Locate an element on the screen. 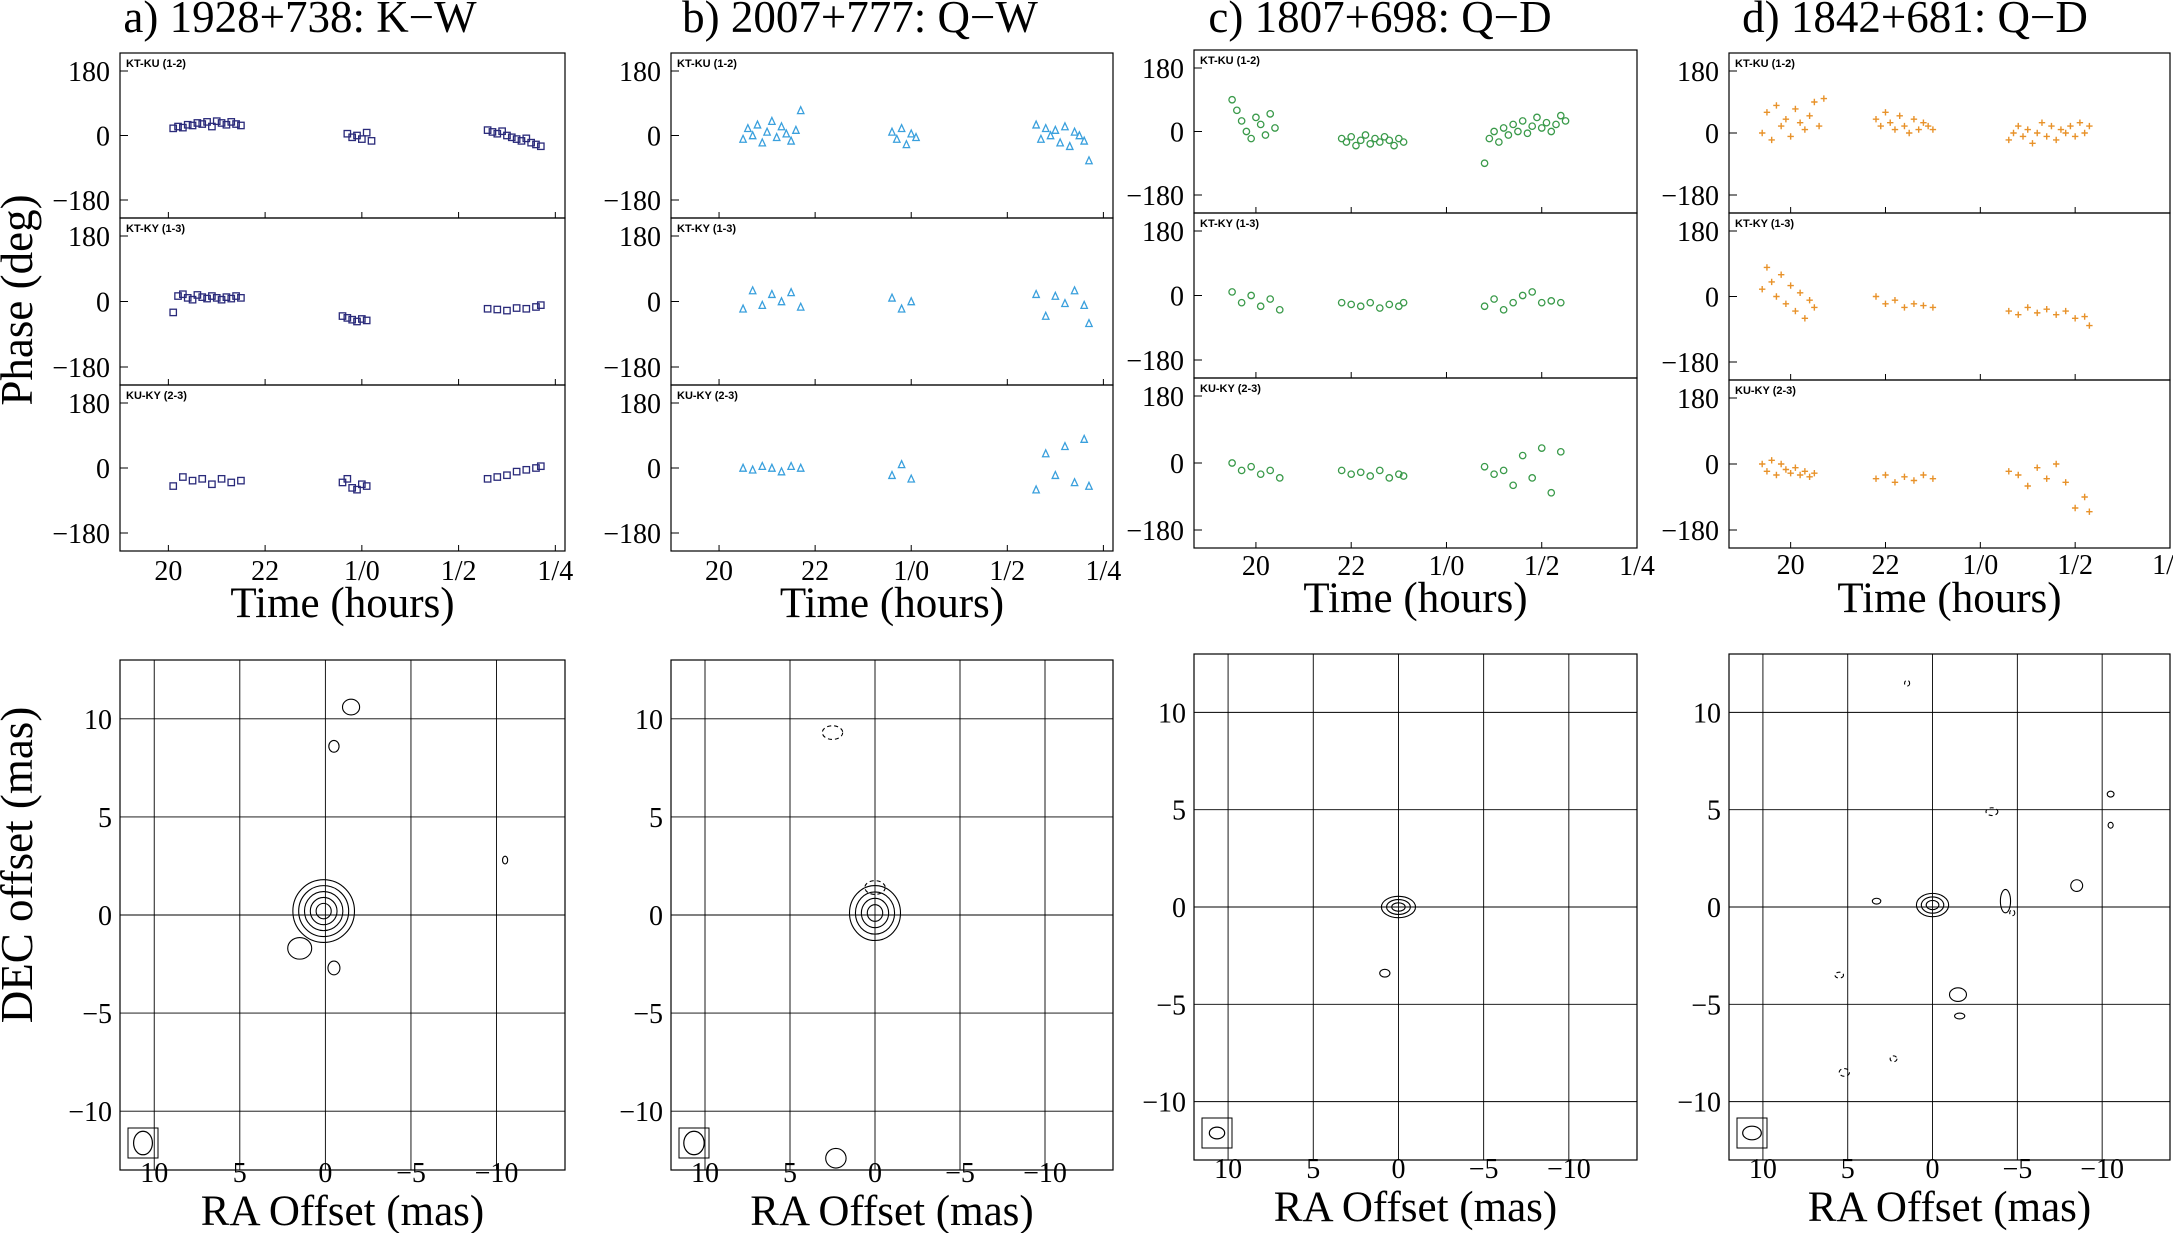  x-tick-label: 1/2 is located at coordinates (2075, 565).